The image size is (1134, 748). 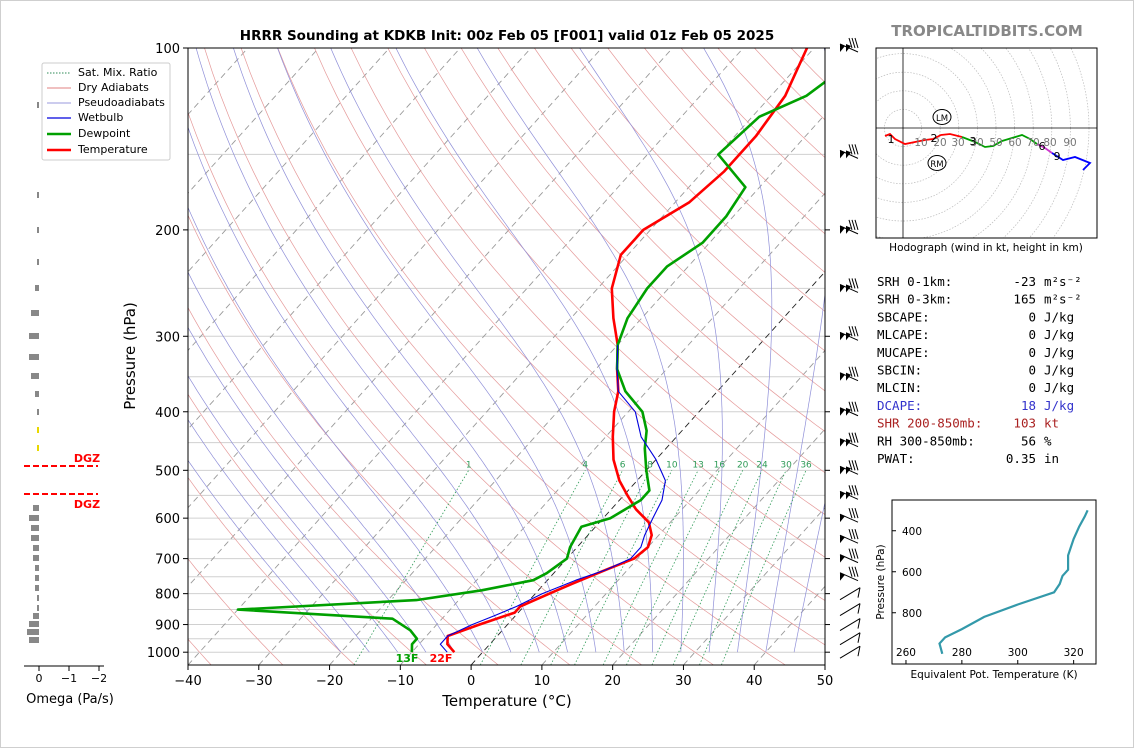 What do you see at coordinates (914, 281) in the screenshot?
I see `index-label: SRH 0-1km:` at bounding box center [914, 281].